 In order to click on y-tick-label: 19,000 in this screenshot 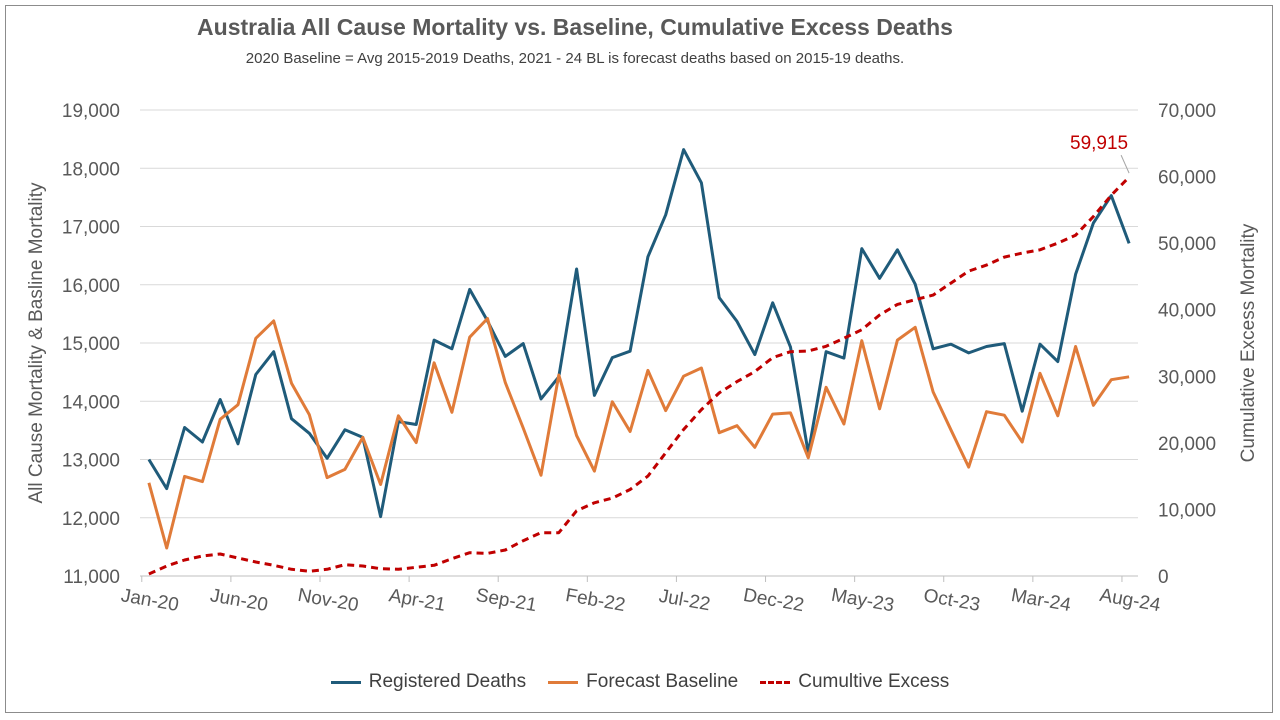, I will do `click(91, 111)`.